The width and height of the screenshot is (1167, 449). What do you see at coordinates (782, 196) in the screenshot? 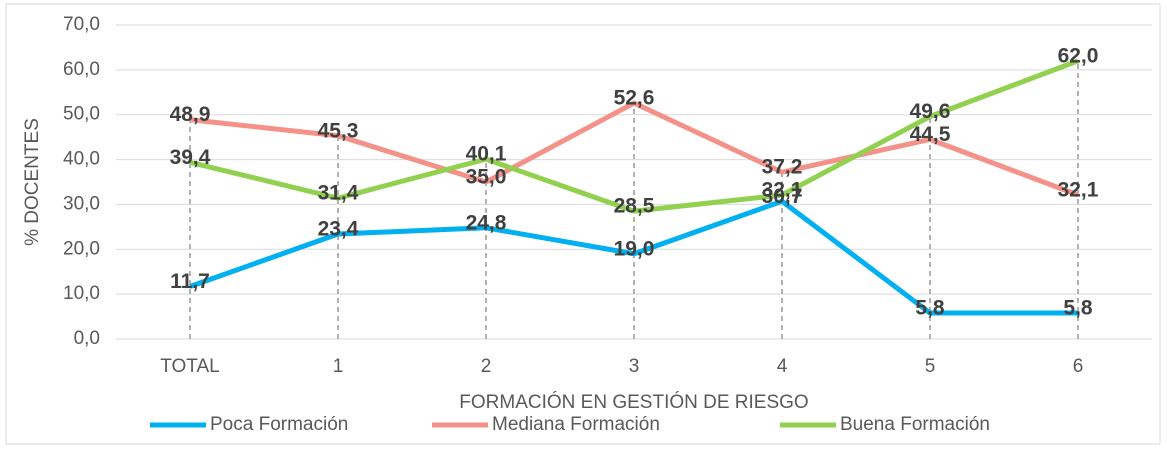
I see `data-label: 30,7` at bounding box center [782, 196].